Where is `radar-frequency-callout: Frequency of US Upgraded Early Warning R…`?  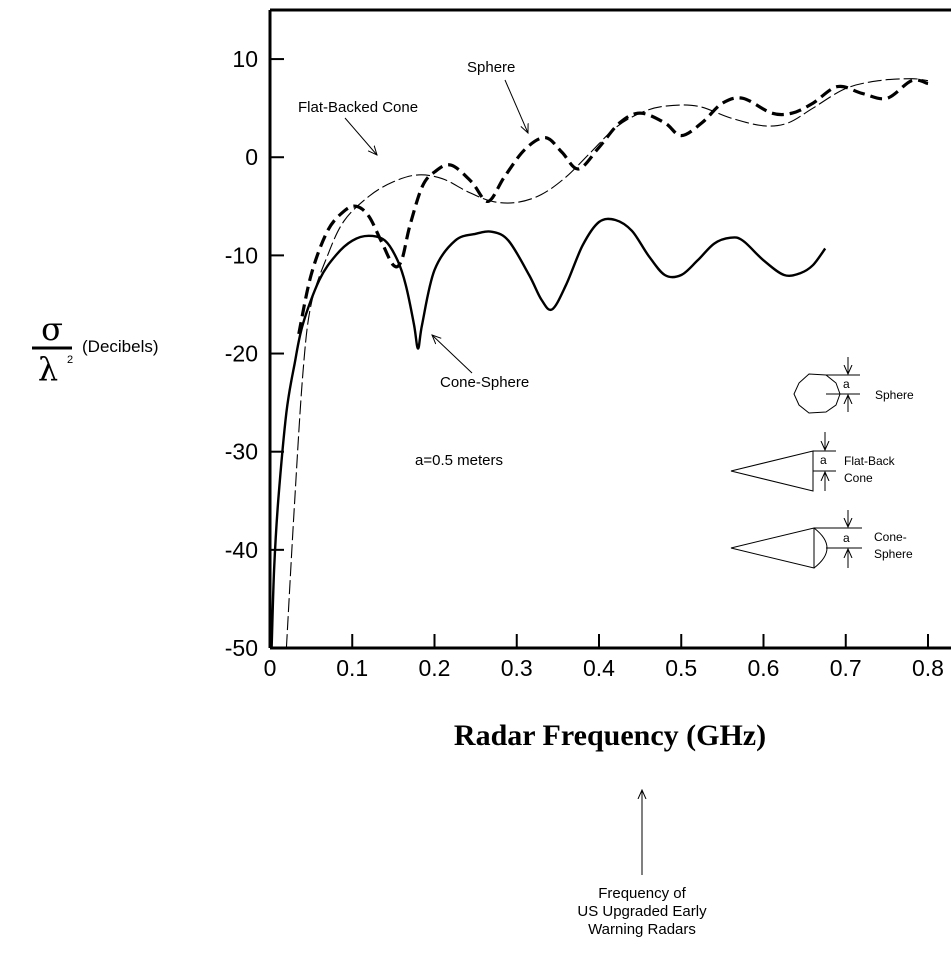
radar-frequency-callout: Frequency of US Upgraded Early Warning R… is located at coordinates (642, 864).